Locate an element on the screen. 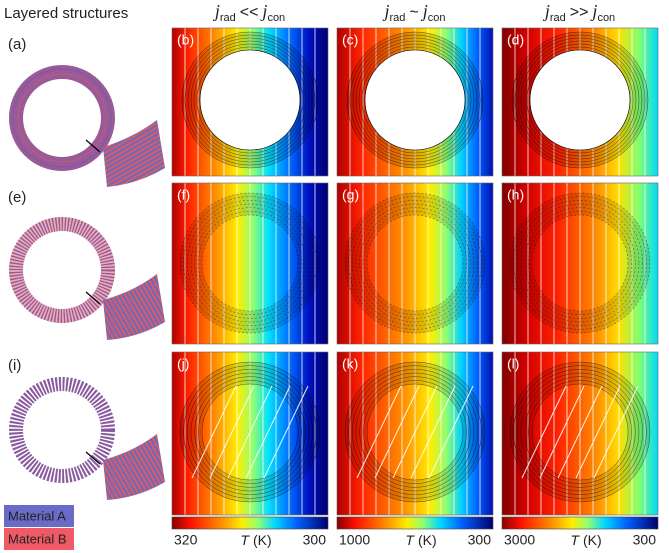 The width and height of the screenshot is (669, 553). simulation-panel: (k) is located at coordinates (415, 433).